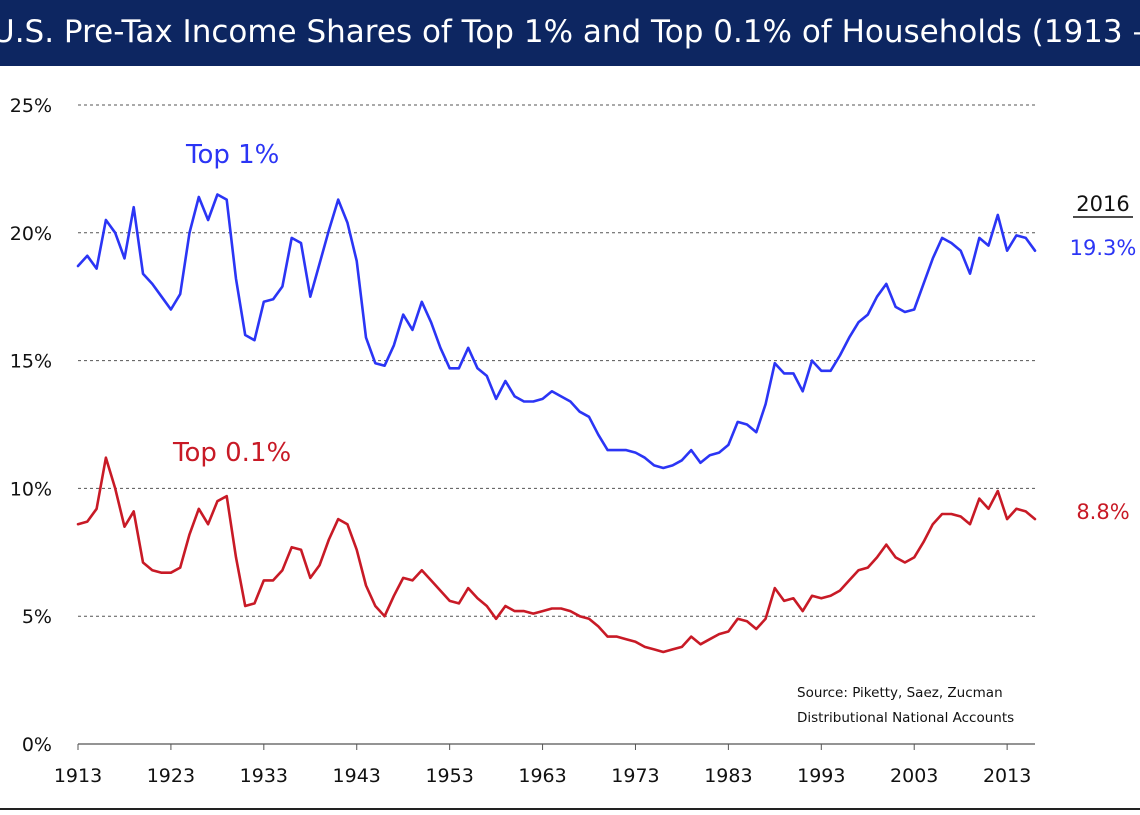  I want to click on y-tick-label: 0%, so click(37, 745).